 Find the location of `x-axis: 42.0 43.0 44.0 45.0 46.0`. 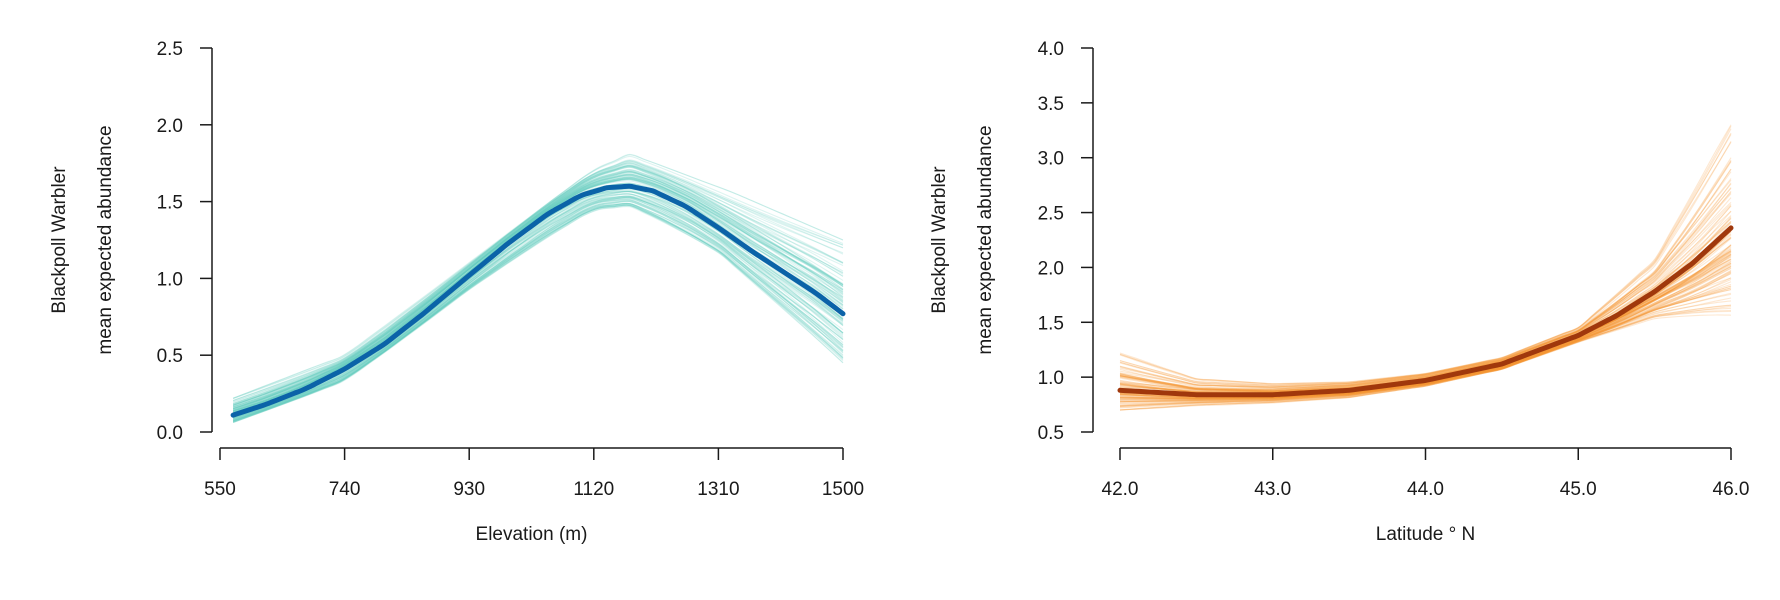

x-axis: 42.0 43.0 44.0 45.0 46.0 is located at coordinates (1425, 473).